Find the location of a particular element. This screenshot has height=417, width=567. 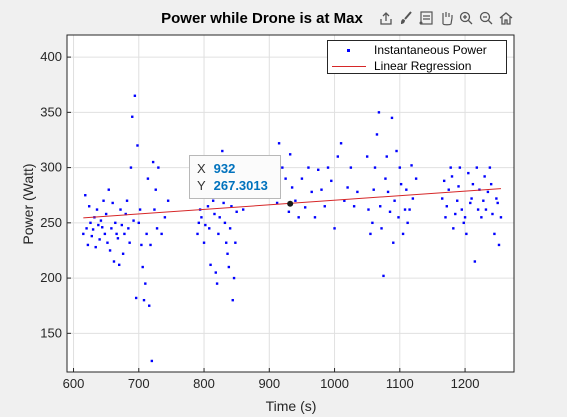

home-icon is located at coordinates (506, 18).